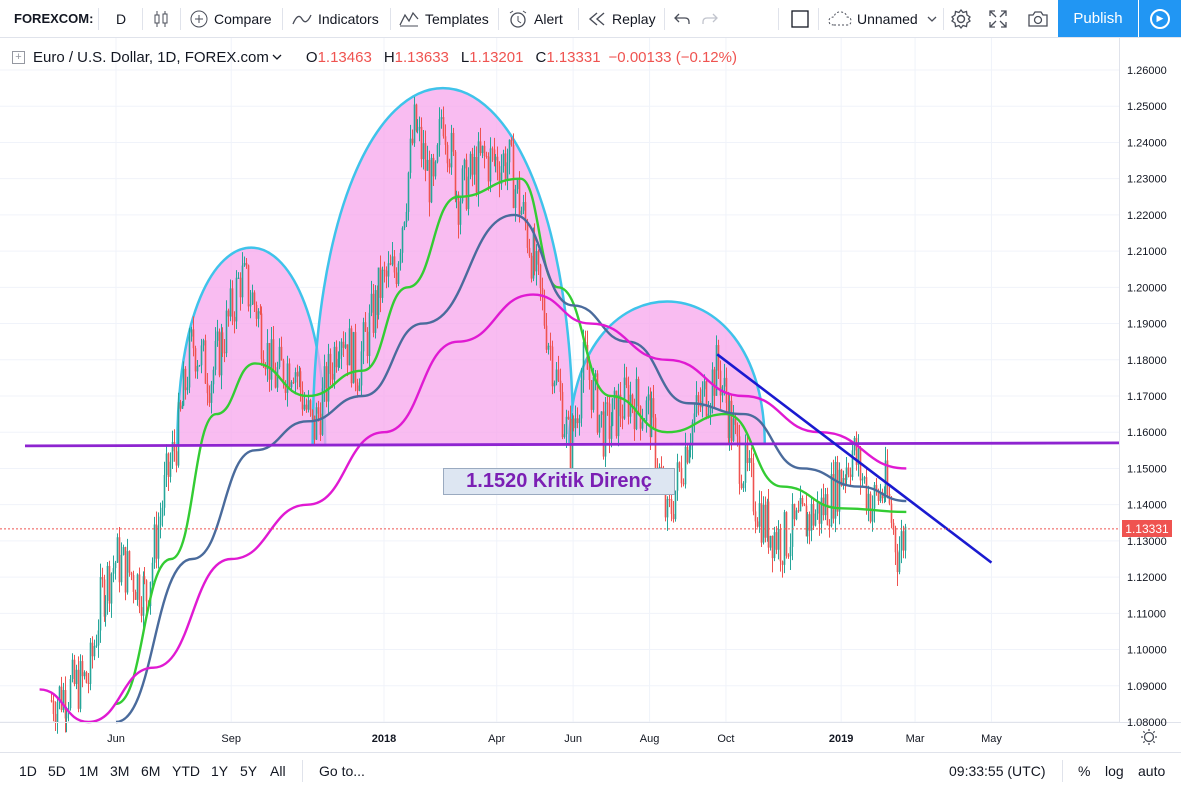 Image resolution: width=1181 pixels, height=789 pixels. Describe the element at coordinates (1149, 737) in the screenshot. I see `time-scale-settings-button` at that location.